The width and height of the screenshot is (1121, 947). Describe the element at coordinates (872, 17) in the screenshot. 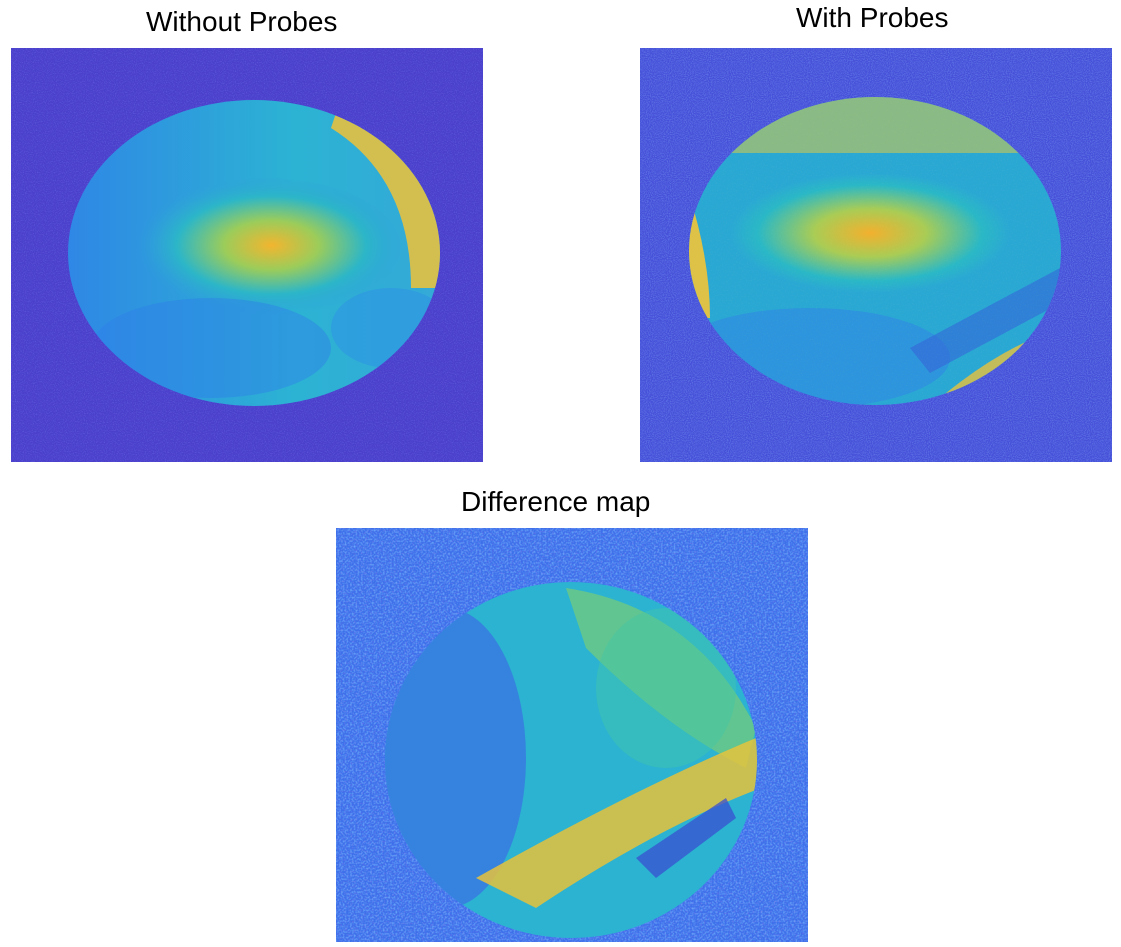

I see `panel-title-with-probes: With Probes` at that location.